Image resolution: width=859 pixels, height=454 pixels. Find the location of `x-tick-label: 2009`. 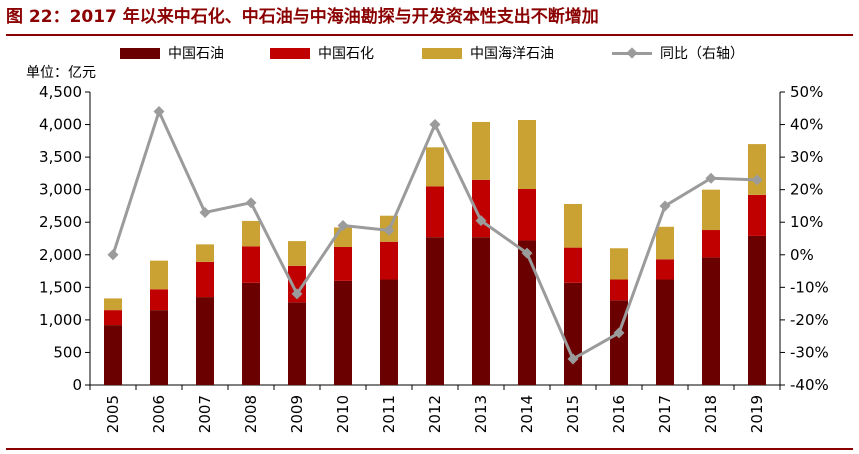

x-tick-label: 2009 is located at coordinates (297, 414).